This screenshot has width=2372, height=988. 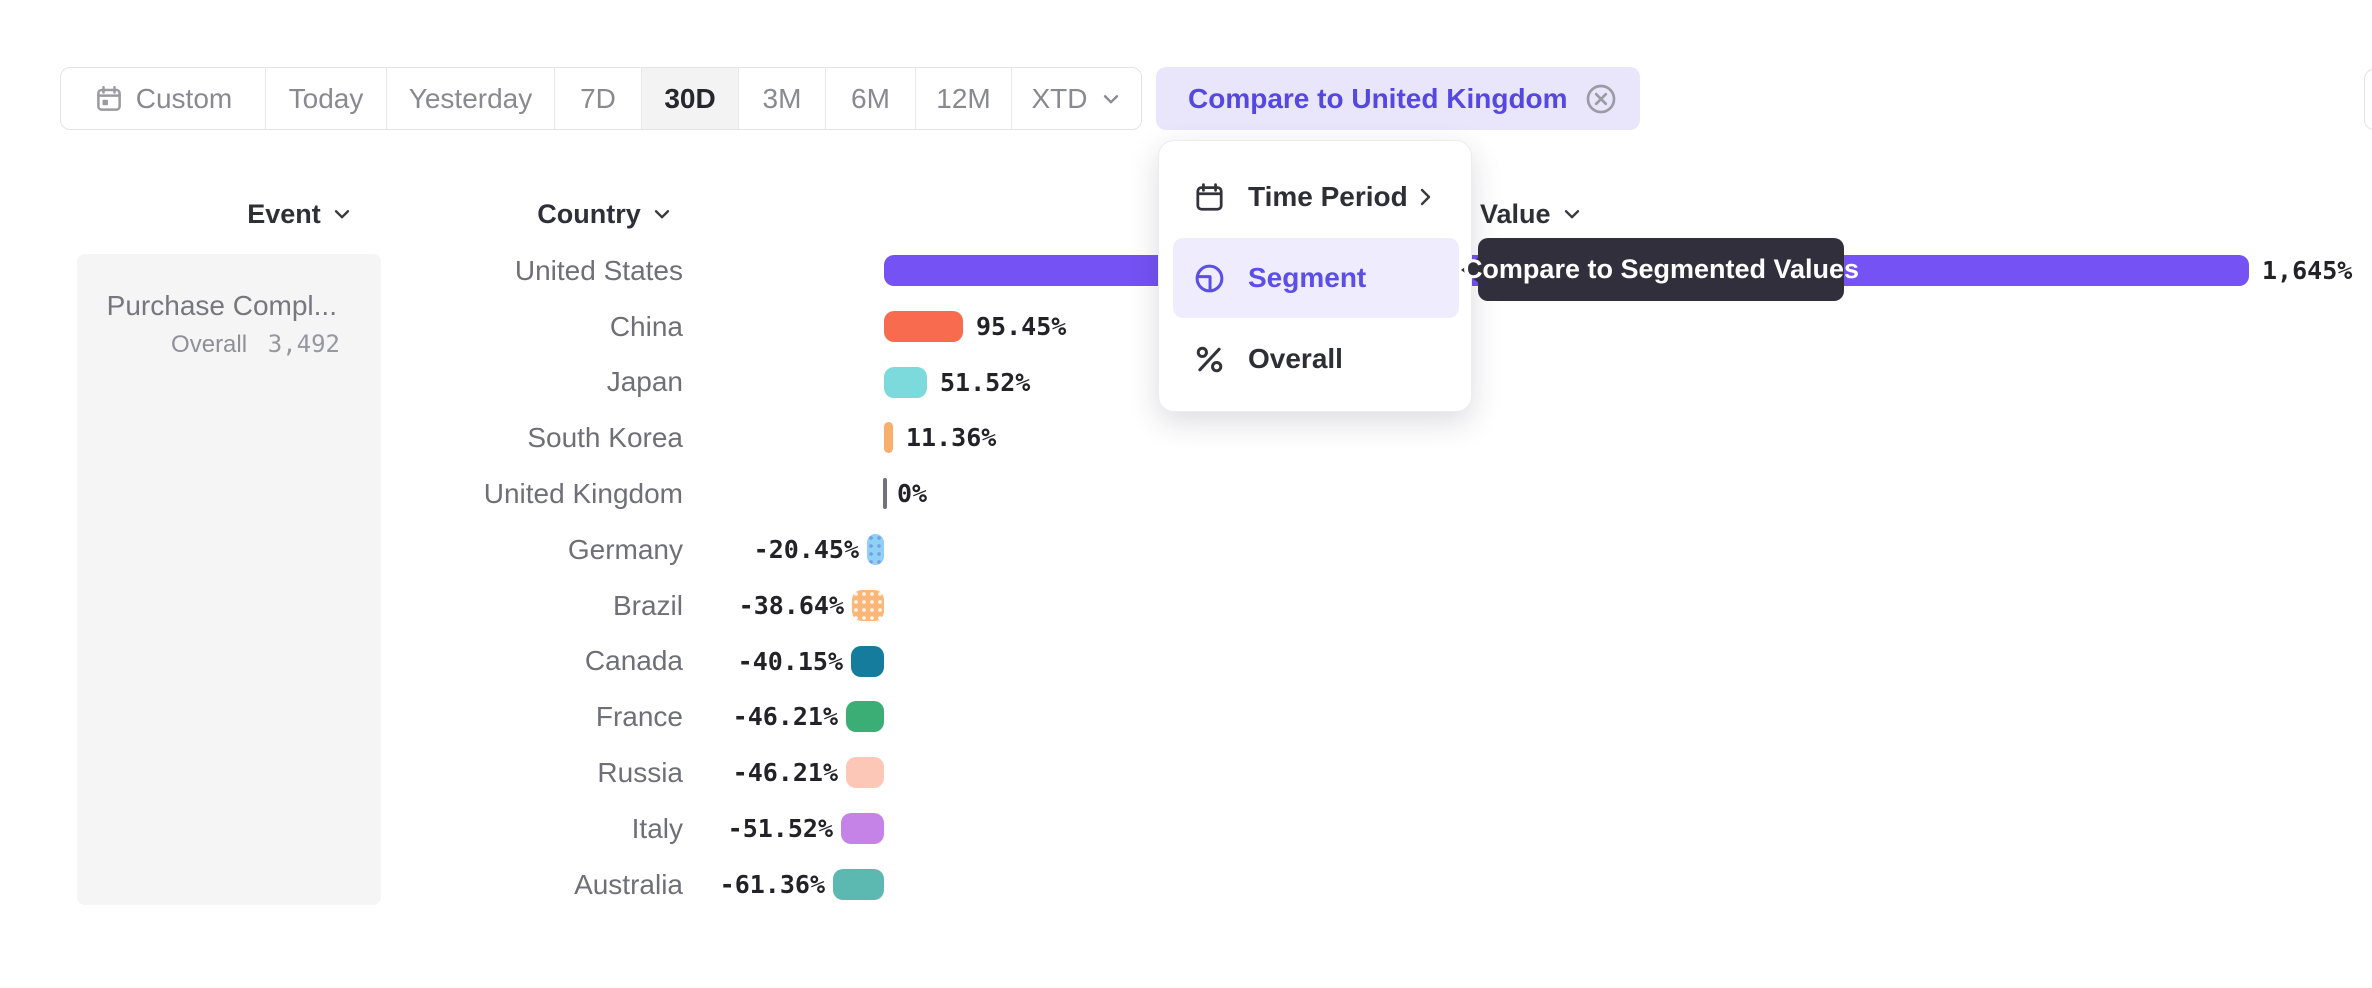 I want to click on percent-icon, so click(x=1209, y=359).